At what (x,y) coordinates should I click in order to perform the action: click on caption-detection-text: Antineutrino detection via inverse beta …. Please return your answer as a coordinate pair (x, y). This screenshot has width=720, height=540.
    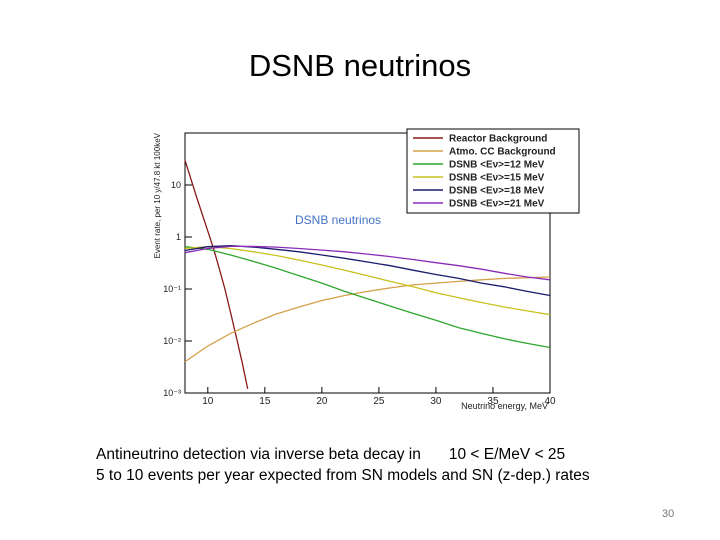
    Looking at the image, I should click on (258, 454).